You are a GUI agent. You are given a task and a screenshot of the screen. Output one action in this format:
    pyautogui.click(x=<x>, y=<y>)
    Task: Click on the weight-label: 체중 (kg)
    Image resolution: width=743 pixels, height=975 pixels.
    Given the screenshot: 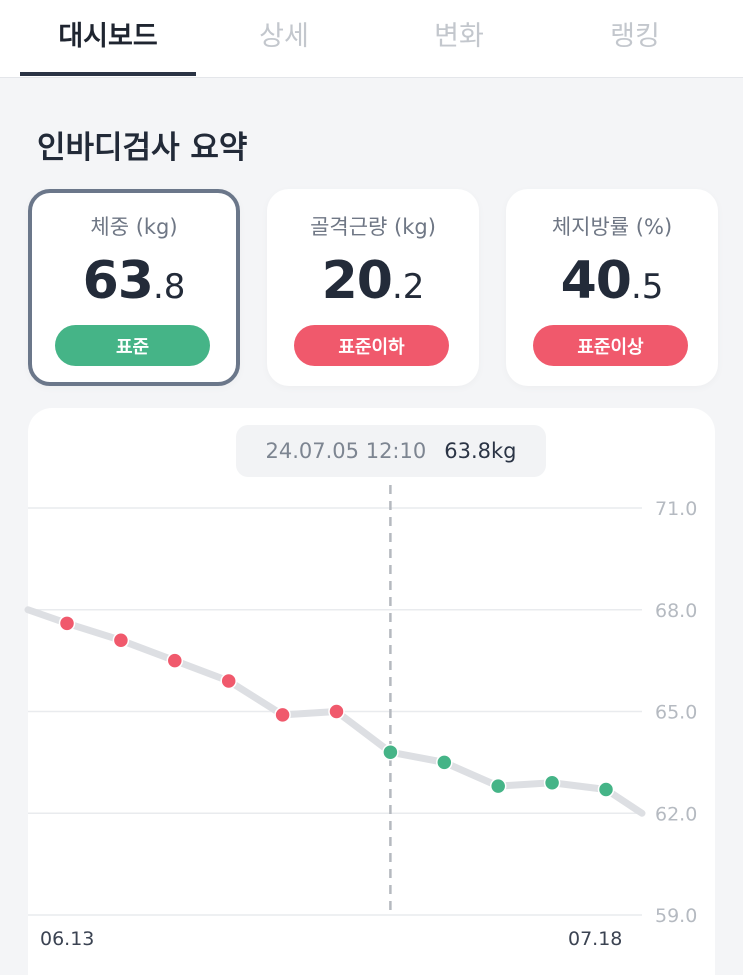 What is the action you would take?
    pyautogui.click(x=134, y=227)
    